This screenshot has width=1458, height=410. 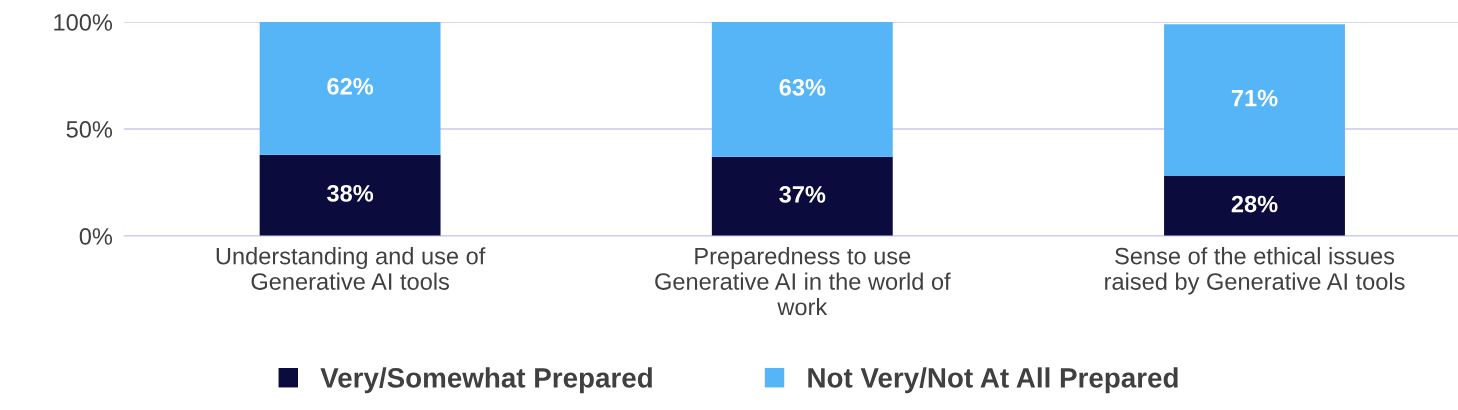 I want to click on data-label: 38%, so click(x=350, y=193).